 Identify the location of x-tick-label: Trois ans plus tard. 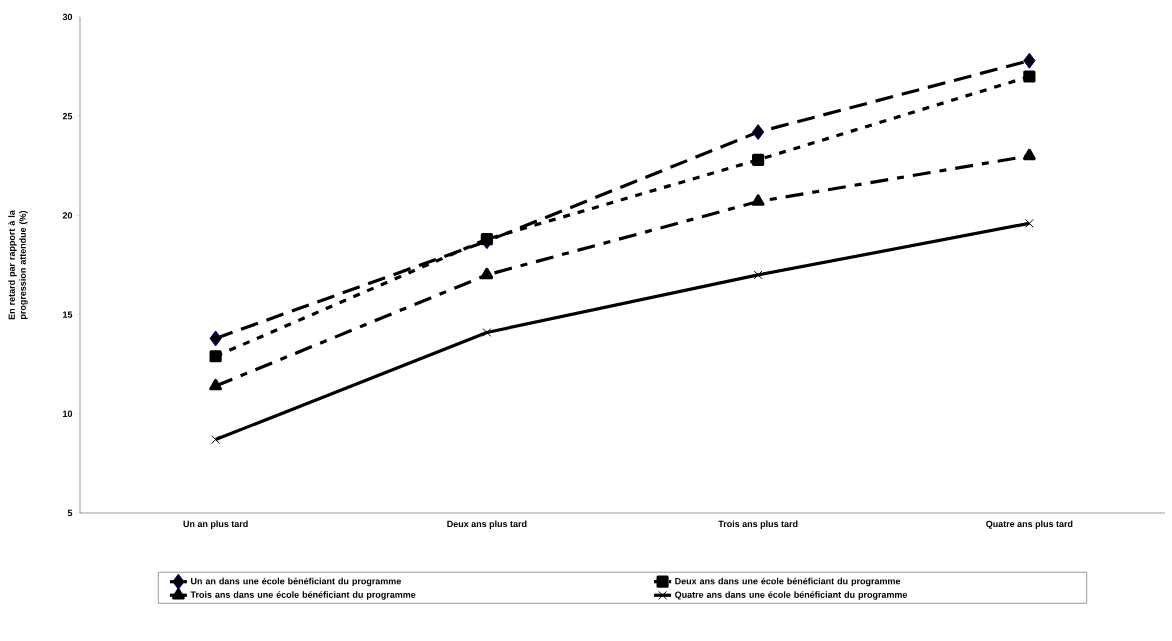
(758, 524).